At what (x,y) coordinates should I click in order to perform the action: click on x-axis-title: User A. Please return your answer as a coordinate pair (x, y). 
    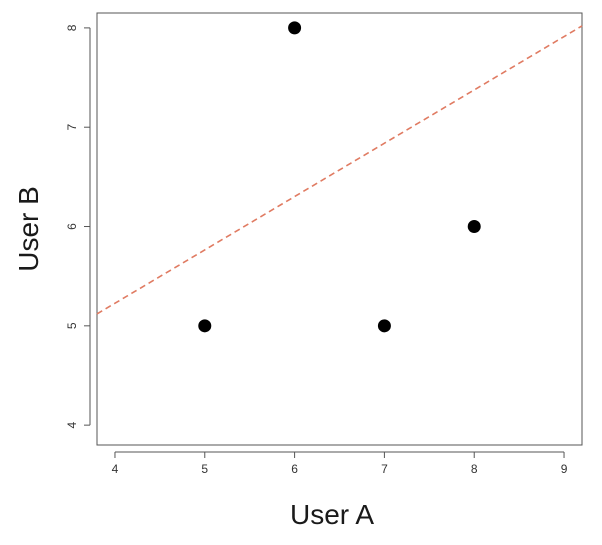
    Looking at the image, I should click on (332, 514).